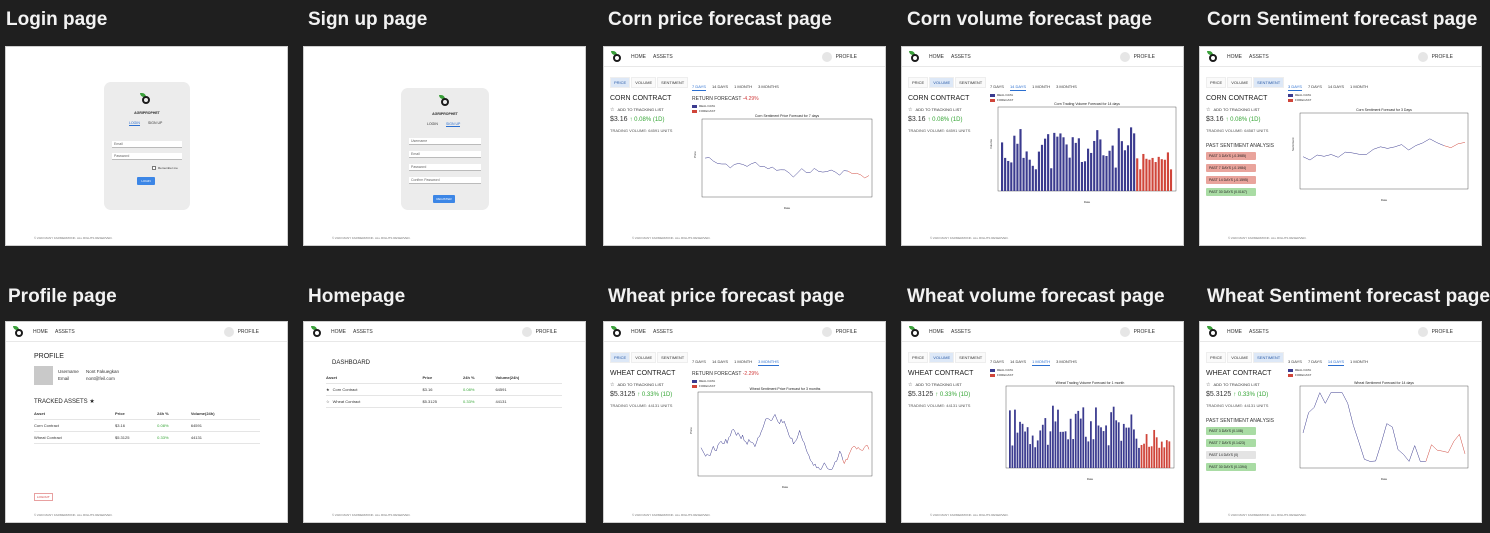 The width and height of the screenshot is (1490, 533). What do you see at coordinates (147, 437) in the screenshot?
I see `table-row: Wheat Contract $5.3125 0.33% 44131` at bounding box center [147, 437].